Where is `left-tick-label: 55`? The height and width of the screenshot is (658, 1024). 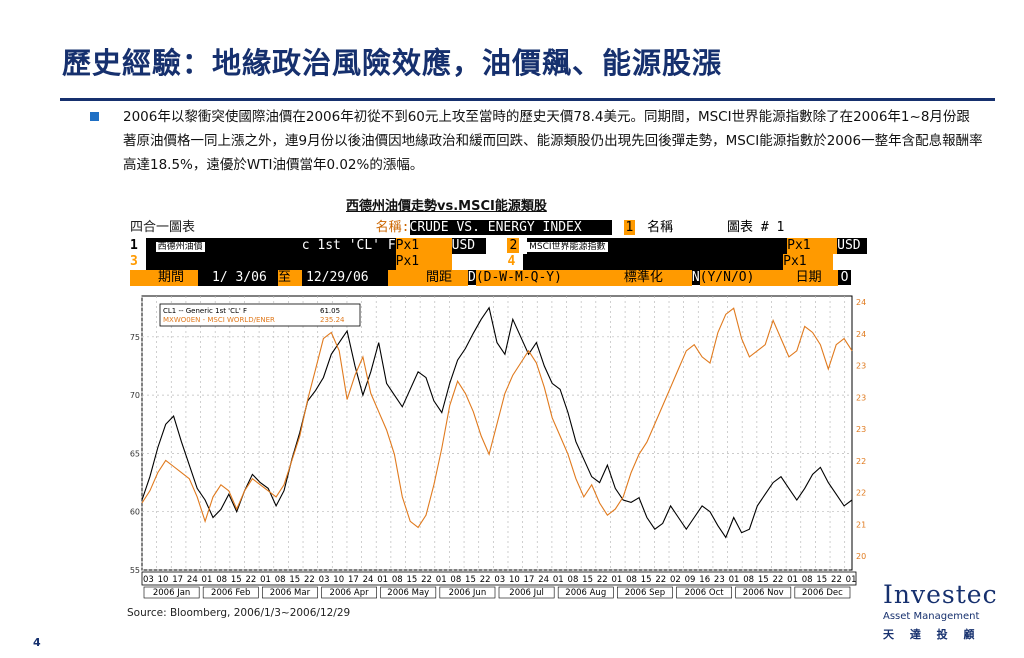
left-tick-label: 55 is located at coordinates (135, 570).